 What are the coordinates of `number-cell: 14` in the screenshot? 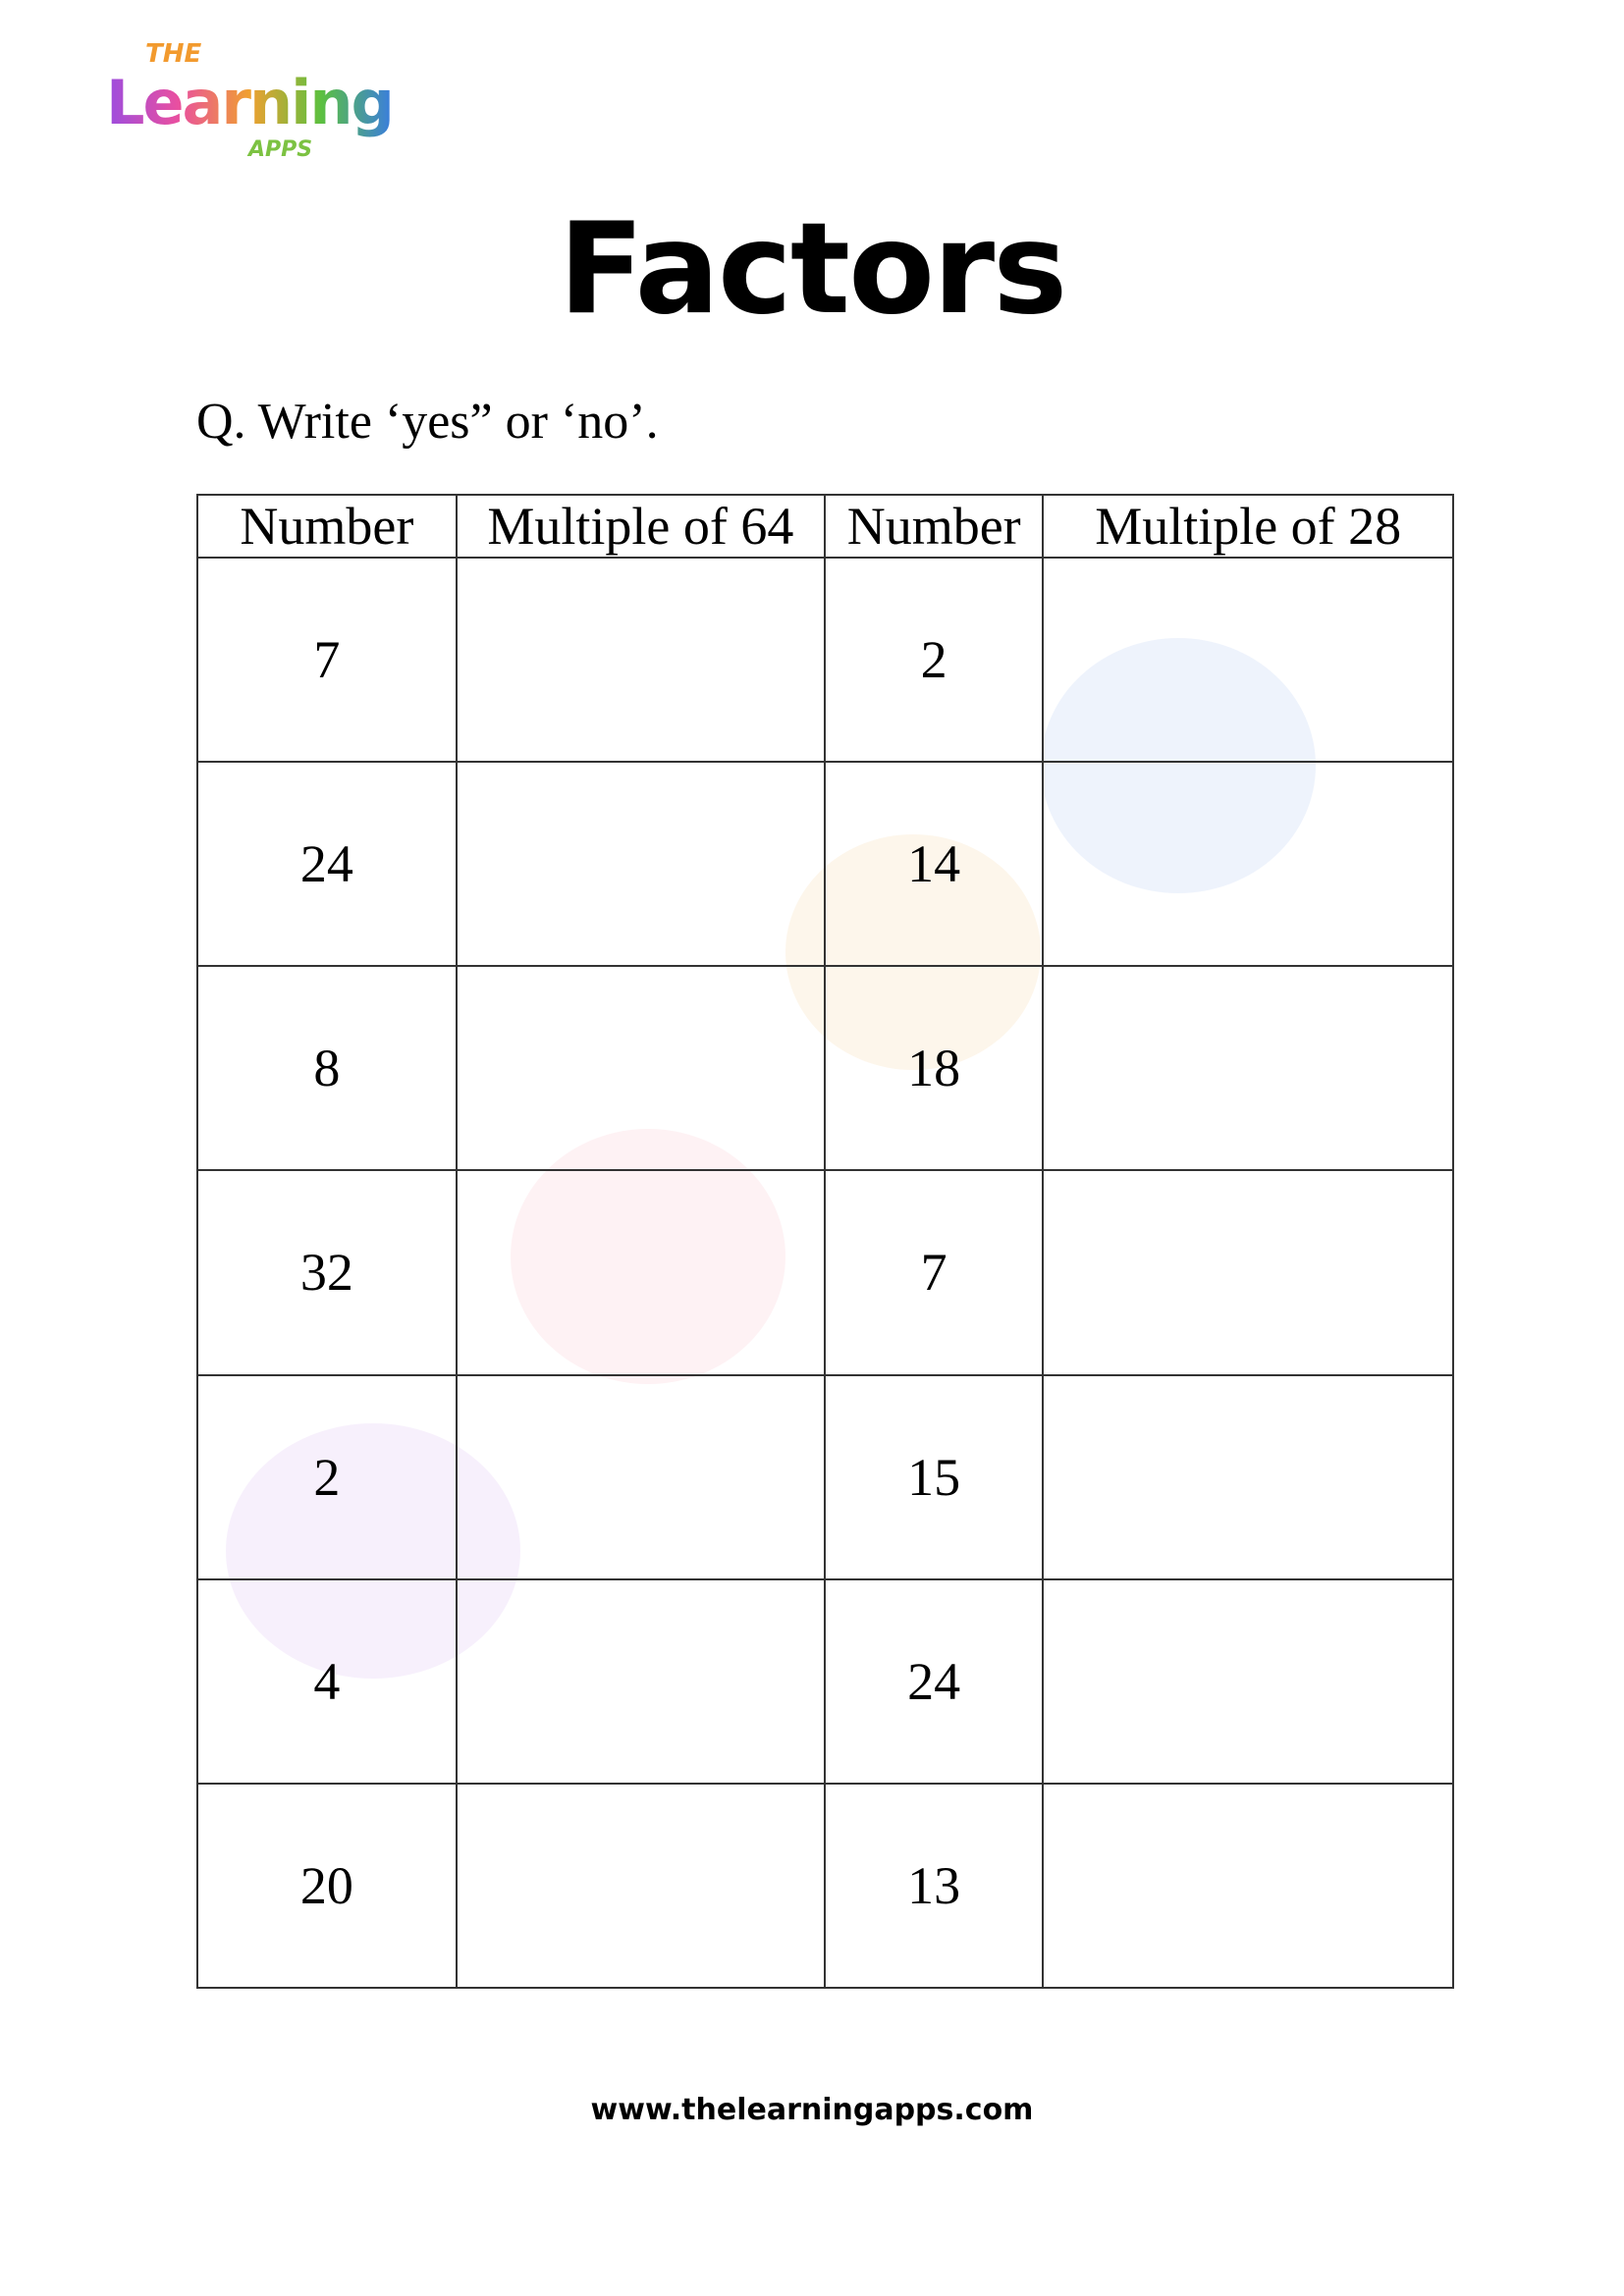 It's located at (934, 865).